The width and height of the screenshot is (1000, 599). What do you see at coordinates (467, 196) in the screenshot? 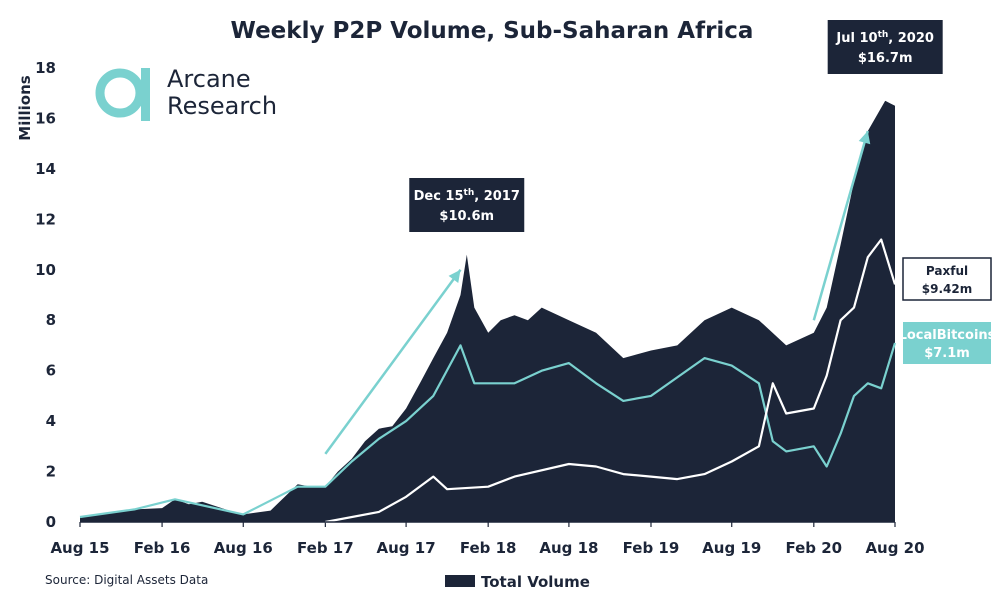
I see `peak-callout-date: Dec 15th, 2017` at bounding box center [467, 196].